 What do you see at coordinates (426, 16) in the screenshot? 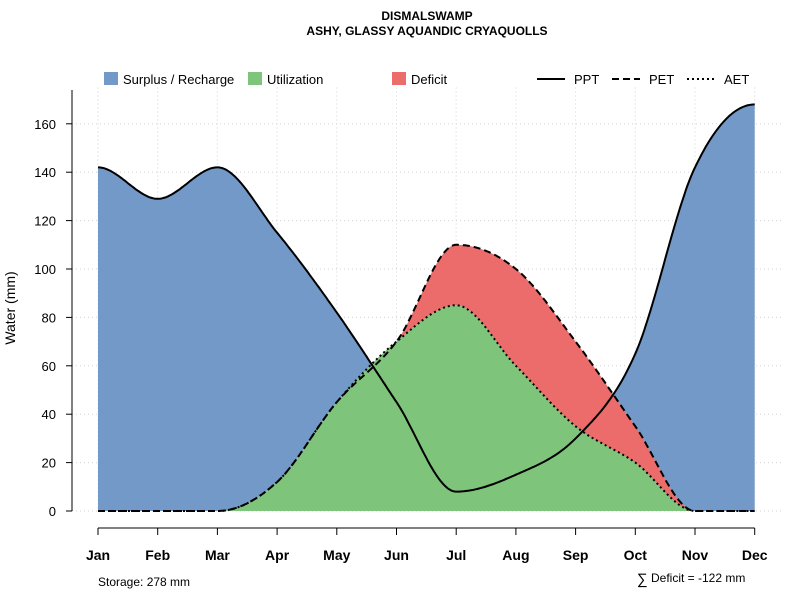
I see `chart-title: DISMALSWAMP` at bounding box center [426, 16].